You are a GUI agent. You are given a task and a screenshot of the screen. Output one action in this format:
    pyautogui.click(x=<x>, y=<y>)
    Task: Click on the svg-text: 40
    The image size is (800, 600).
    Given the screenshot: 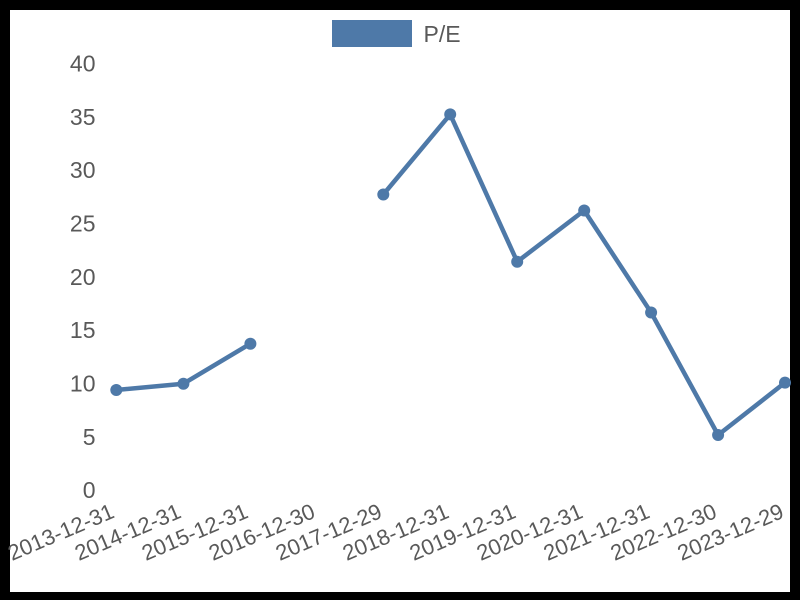 What is the action you would take?
    pyautogui.click(x=83, y=64)
    